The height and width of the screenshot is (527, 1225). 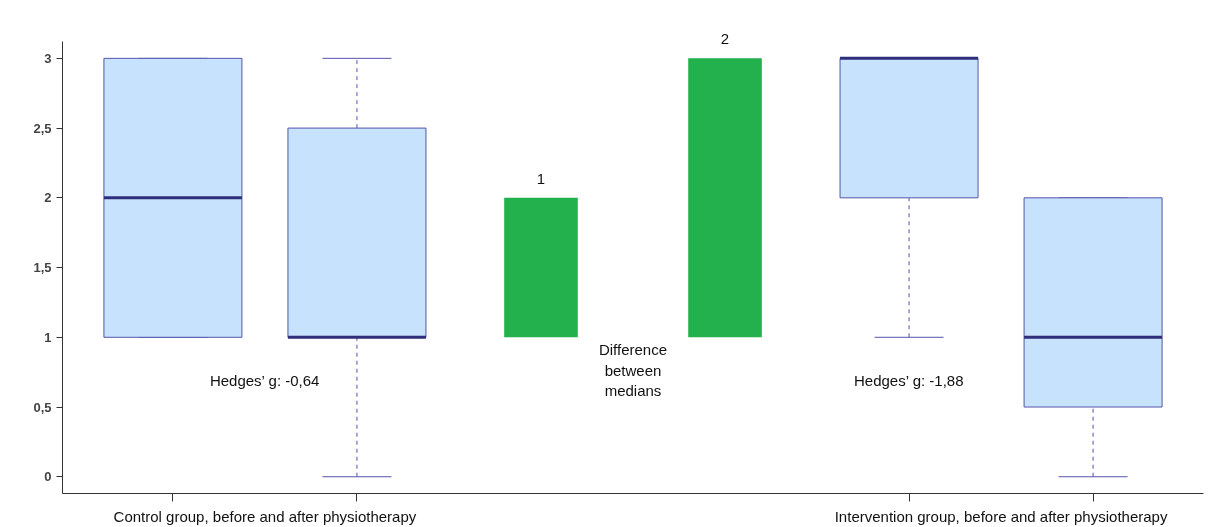 What do you see at coordinates (48, 477) in the screenshot?
I see `y-tick-label: 0` at bounding box center [48, 477].